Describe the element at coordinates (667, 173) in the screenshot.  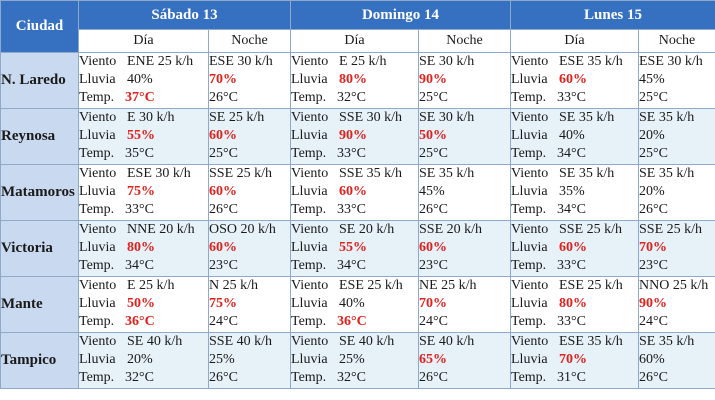
I see `wind-value: SE 35 k/h` at that location.